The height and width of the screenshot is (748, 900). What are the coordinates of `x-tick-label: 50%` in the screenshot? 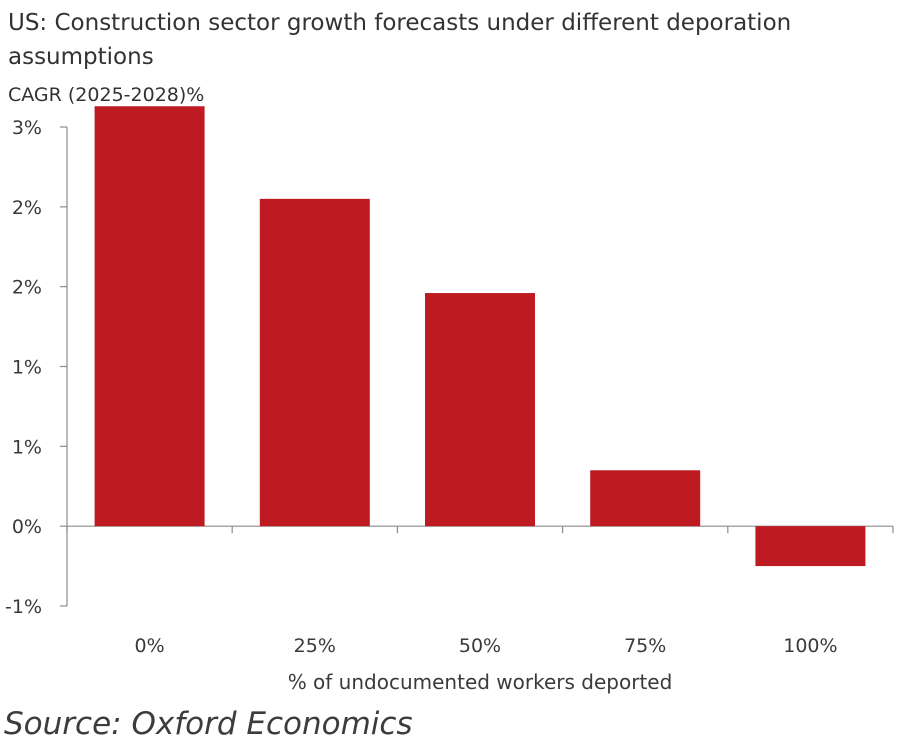 It's located at (480, 646).